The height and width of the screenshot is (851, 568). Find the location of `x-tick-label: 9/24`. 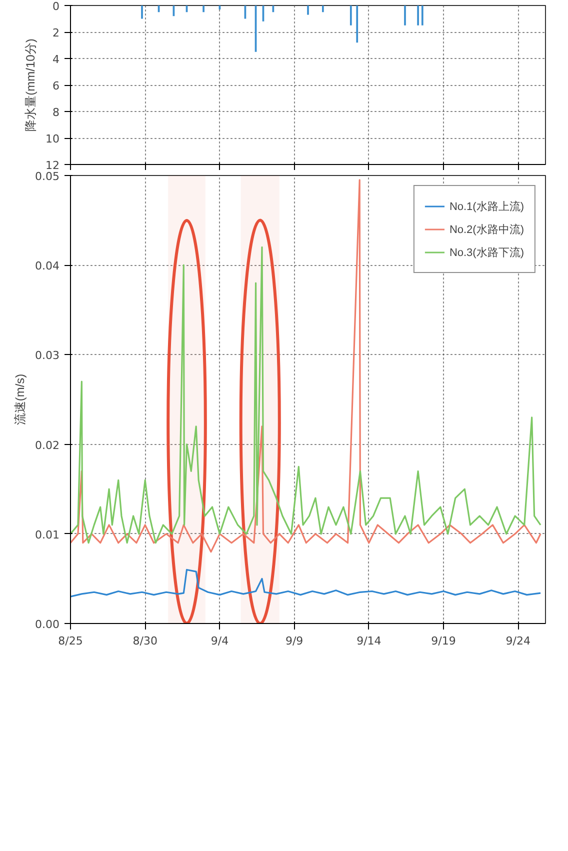

x-tick-label: 9/24 is located at coordinates (518, 641).